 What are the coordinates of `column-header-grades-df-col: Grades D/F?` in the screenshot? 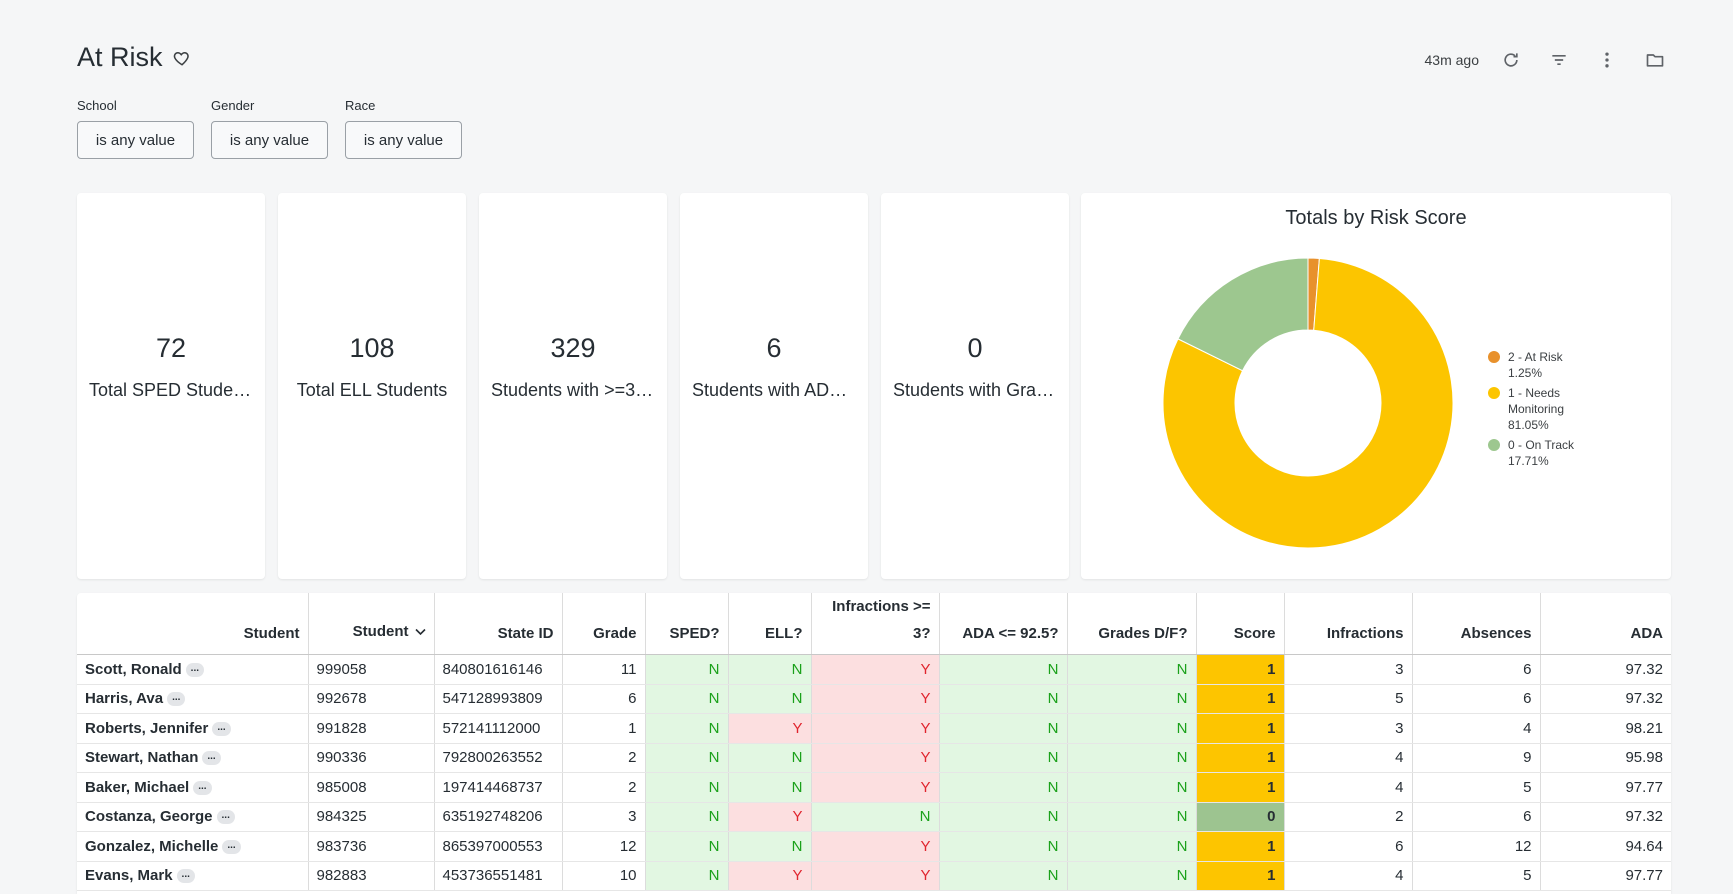 It's located at (1132, 624).